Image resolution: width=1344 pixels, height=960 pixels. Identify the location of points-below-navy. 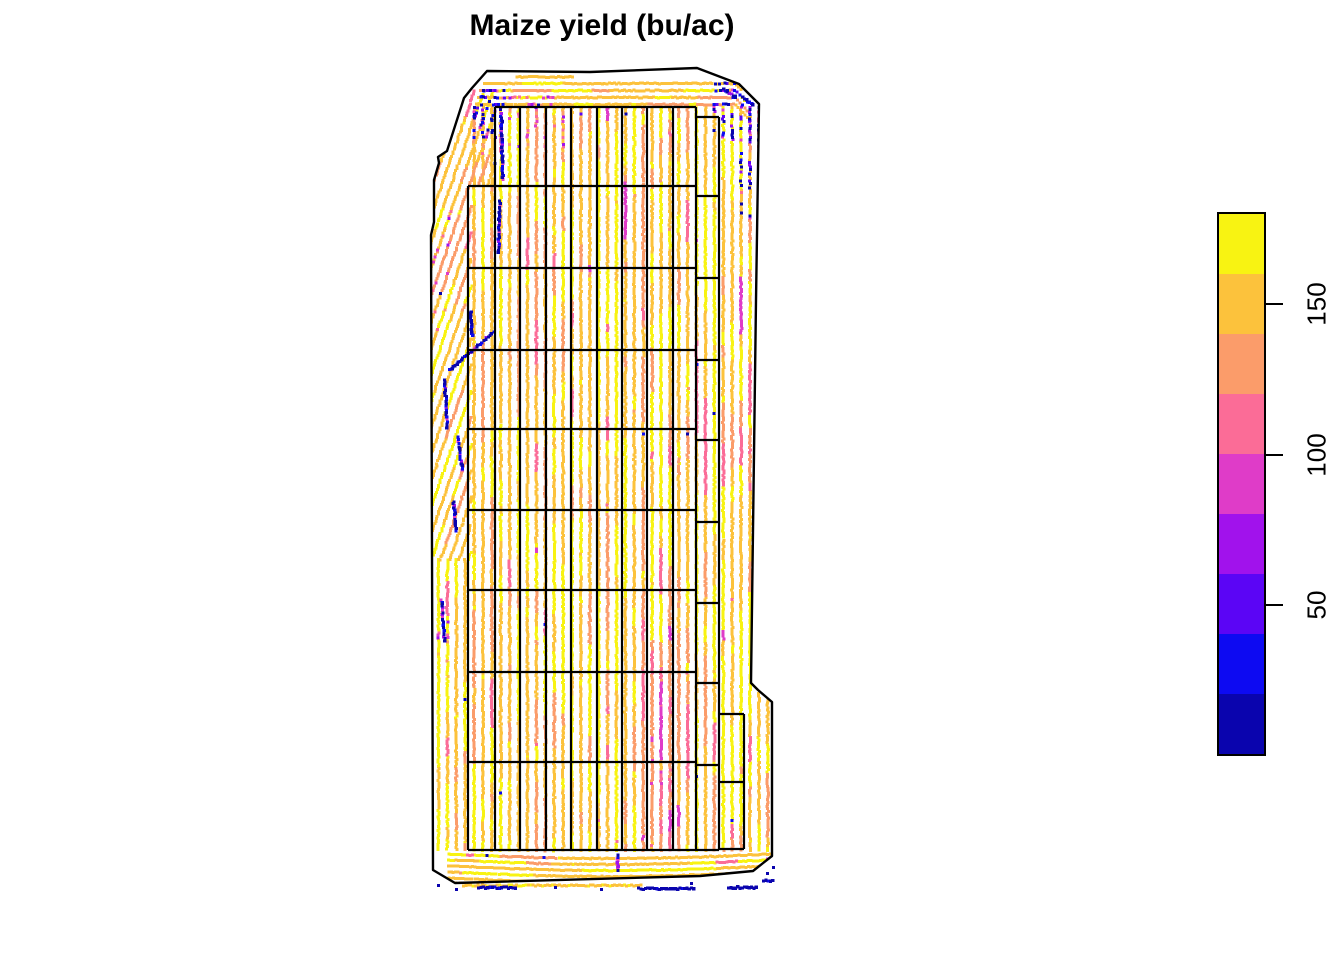
(606, 879).